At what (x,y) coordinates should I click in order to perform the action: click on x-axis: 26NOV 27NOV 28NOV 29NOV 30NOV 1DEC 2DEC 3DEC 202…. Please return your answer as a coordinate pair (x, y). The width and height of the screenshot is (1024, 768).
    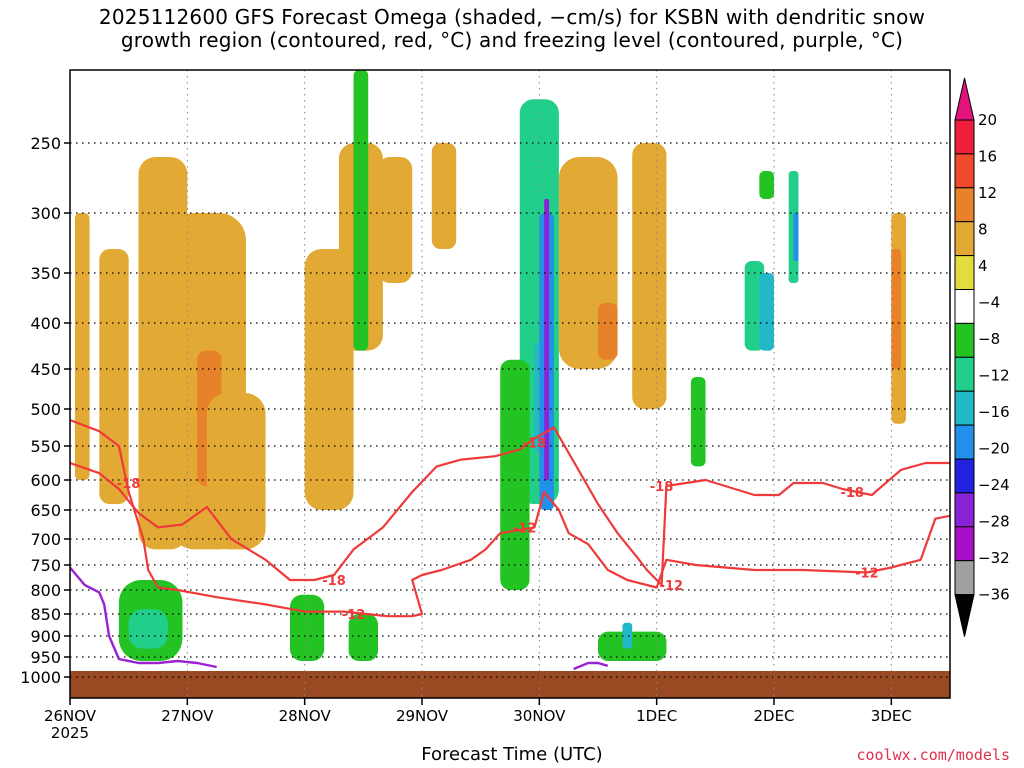
    Looking at the image, I should click on (478, 720).